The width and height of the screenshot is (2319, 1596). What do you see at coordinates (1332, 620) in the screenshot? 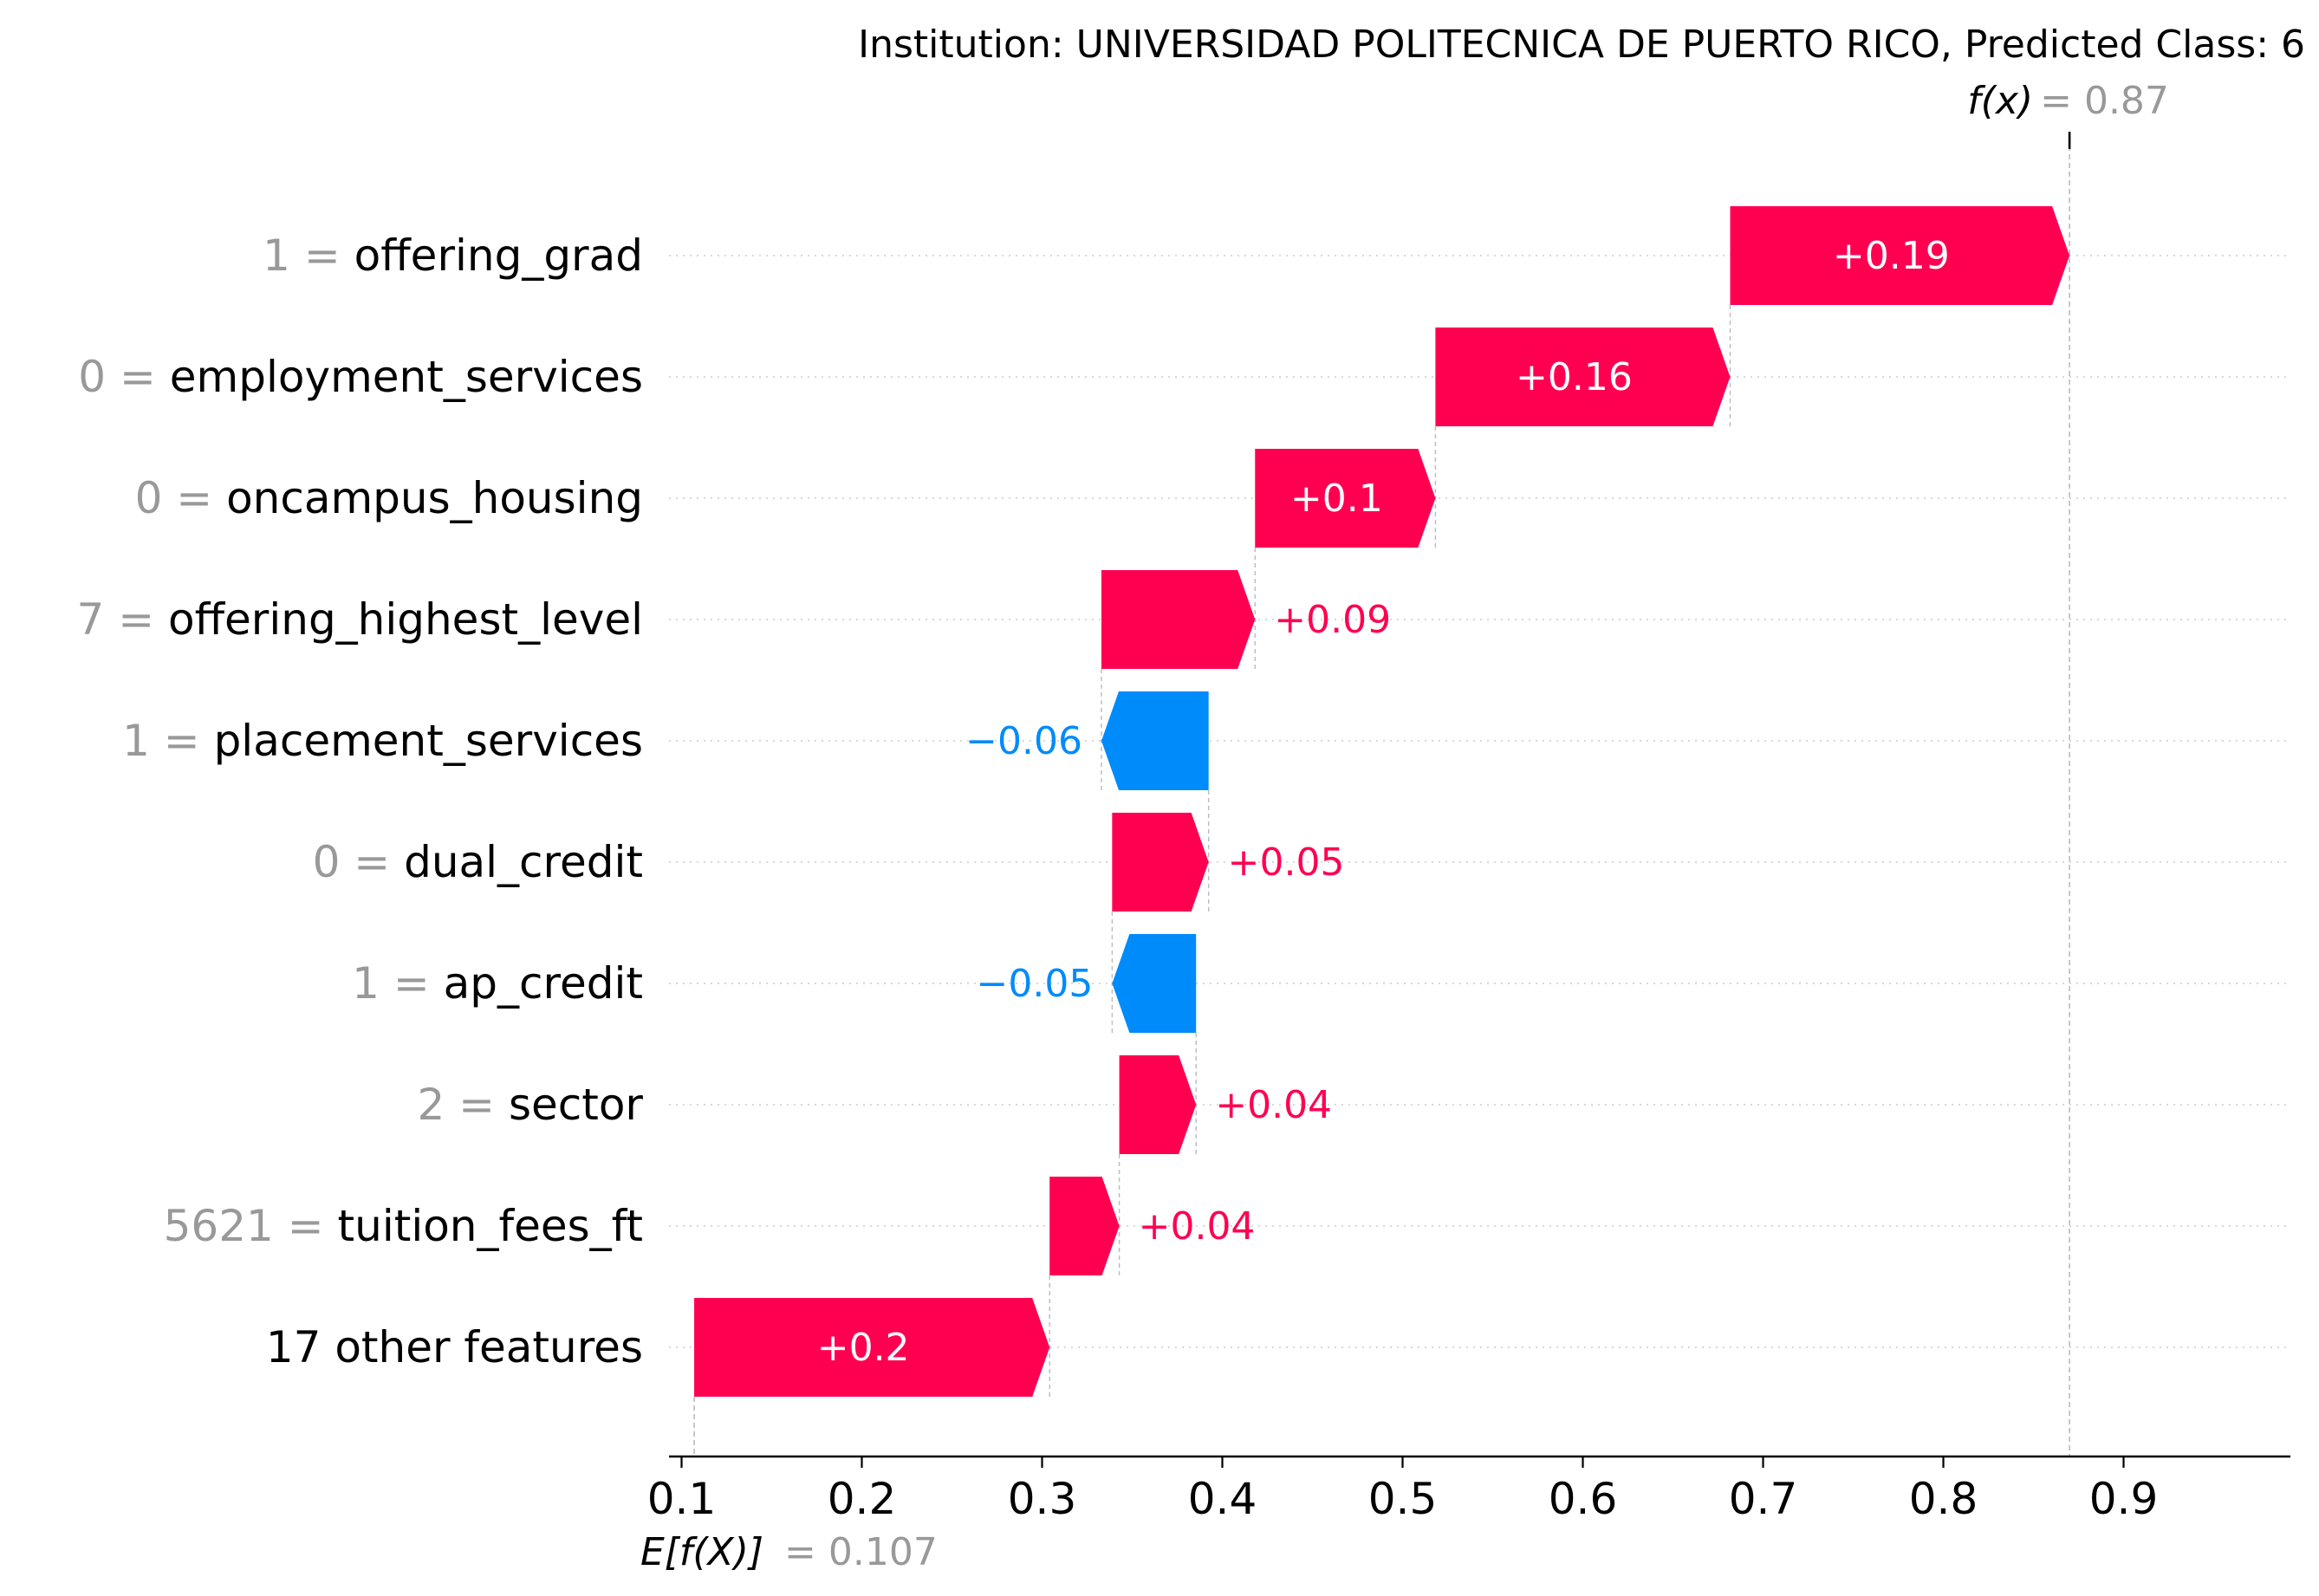
I see `bar-value-label: +0.09` at bounding box center [1332, 620].